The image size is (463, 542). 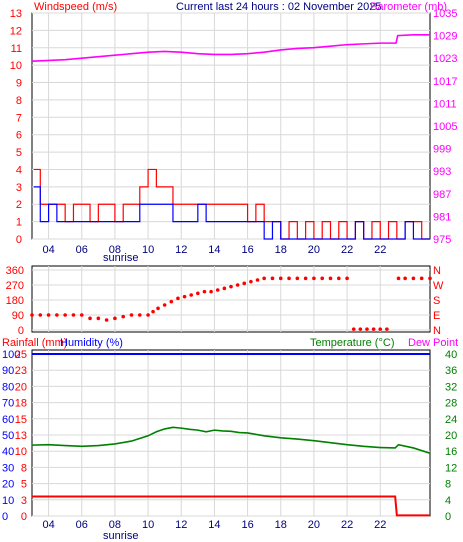 What do you see at coordinates (445, 14) in the screenshot?
I see `barometer-tick-label: 1035` at bounding box center [445, 14].